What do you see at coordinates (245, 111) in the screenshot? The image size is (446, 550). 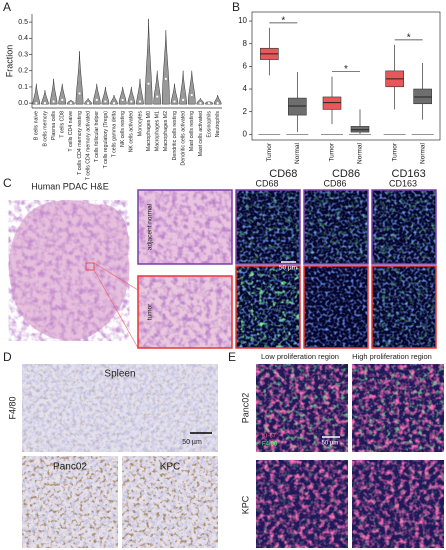 I see `y-tick-label: 2` at bounding box center [245, 111].